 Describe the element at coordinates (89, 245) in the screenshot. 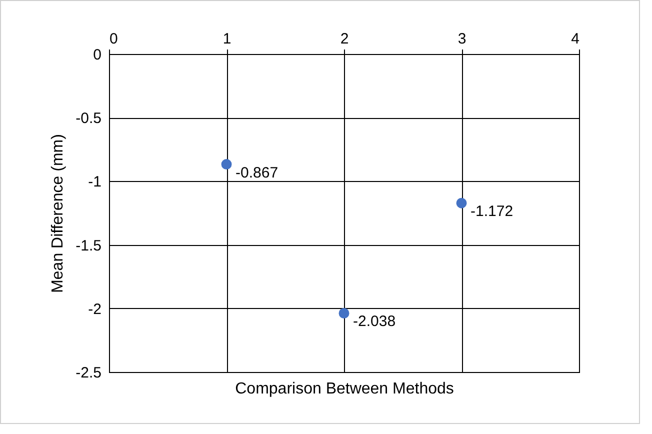

I see `y-tick-label: -1.5` at that location.